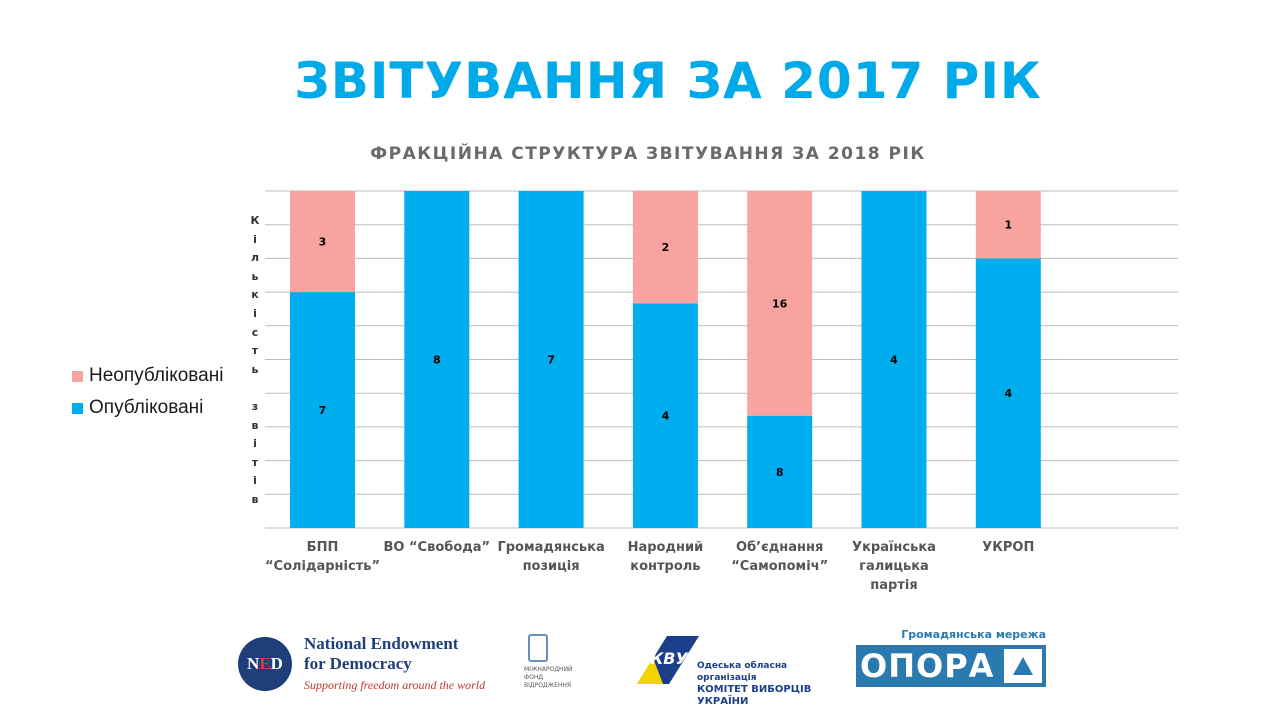  Describe the element at coordinates (551, 557) in the screenshot. I see `category-label: Громадянська позиція` at that location.